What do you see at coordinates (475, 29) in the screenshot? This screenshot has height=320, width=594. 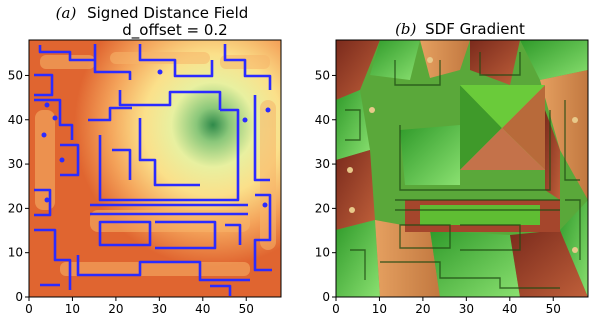 I see `panel-b-title-text: SDF Gradient` at bounding box center [475, 29].